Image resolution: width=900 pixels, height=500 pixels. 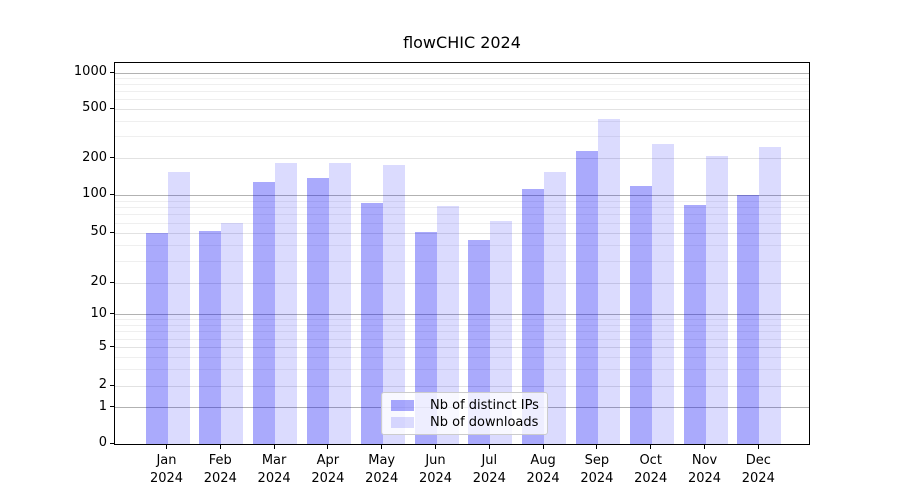 I want to click on x-tick-label: Jul 2024, so click(x=489, y=470).